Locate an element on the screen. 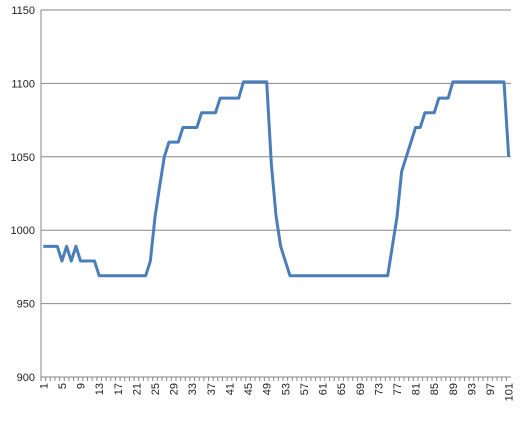 This screenshot has width=526, height=421. y-tick-label: 950 is located at coordinates (26, 305).